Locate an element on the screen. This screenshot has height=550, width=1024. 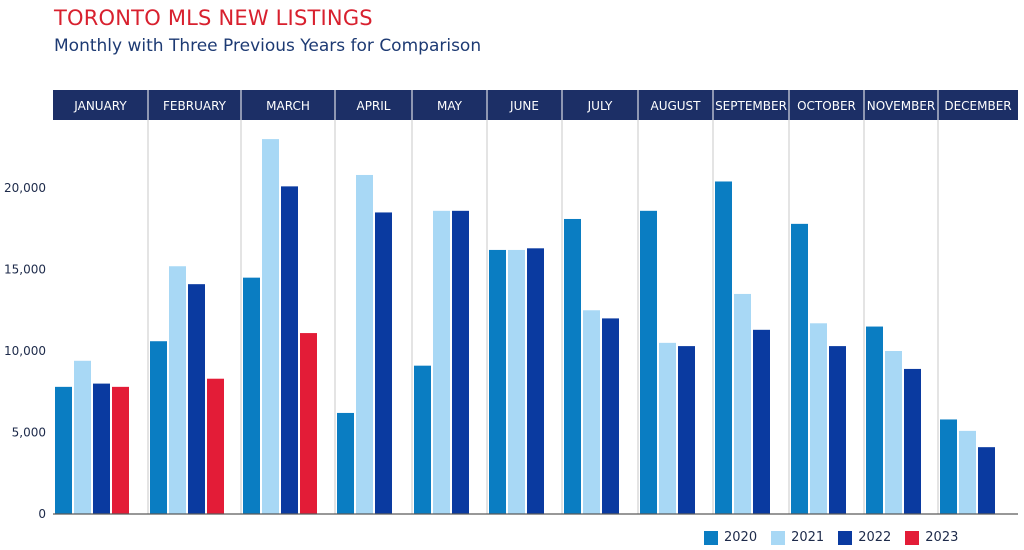
bar-2020-december is located at coordinates (948, 466).